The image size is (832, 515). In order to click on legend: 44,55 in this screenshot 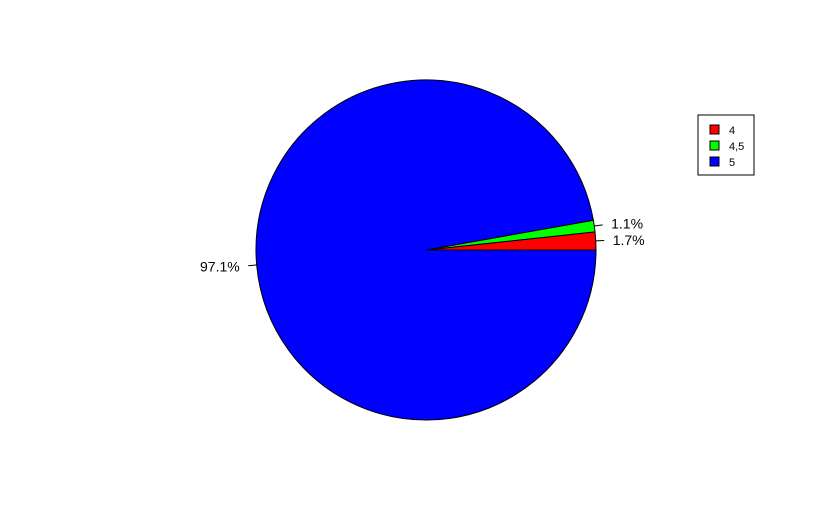, I will do `click(726, 145)`.